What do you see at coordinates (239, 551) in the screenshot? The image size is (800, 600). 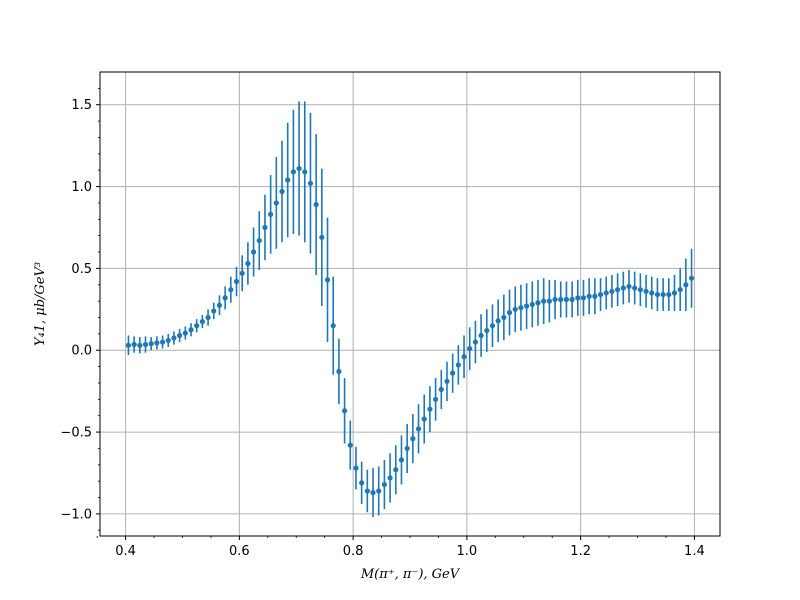 I see `x-tick-label: 0.6` at bounding box center [239, 551].